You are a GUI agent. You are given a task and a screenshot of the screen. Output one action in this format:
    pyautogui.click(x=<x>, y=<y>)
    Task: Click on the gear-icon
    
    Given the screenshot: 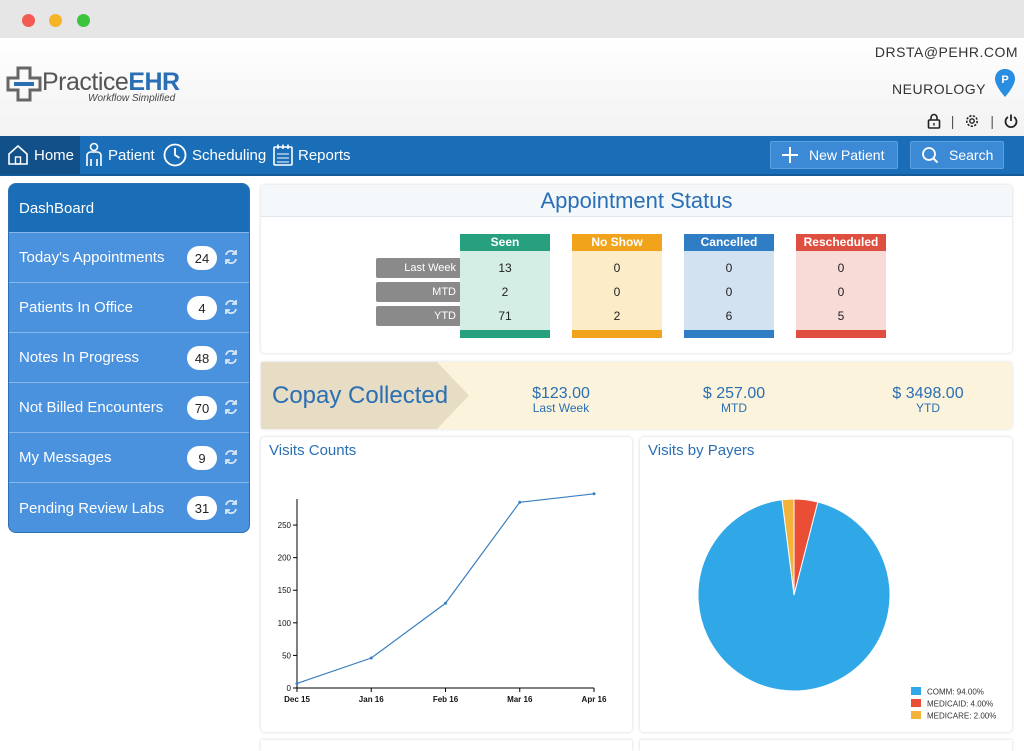 What is the action you would take?
    pyautogui.click(x=972, y=121)
    